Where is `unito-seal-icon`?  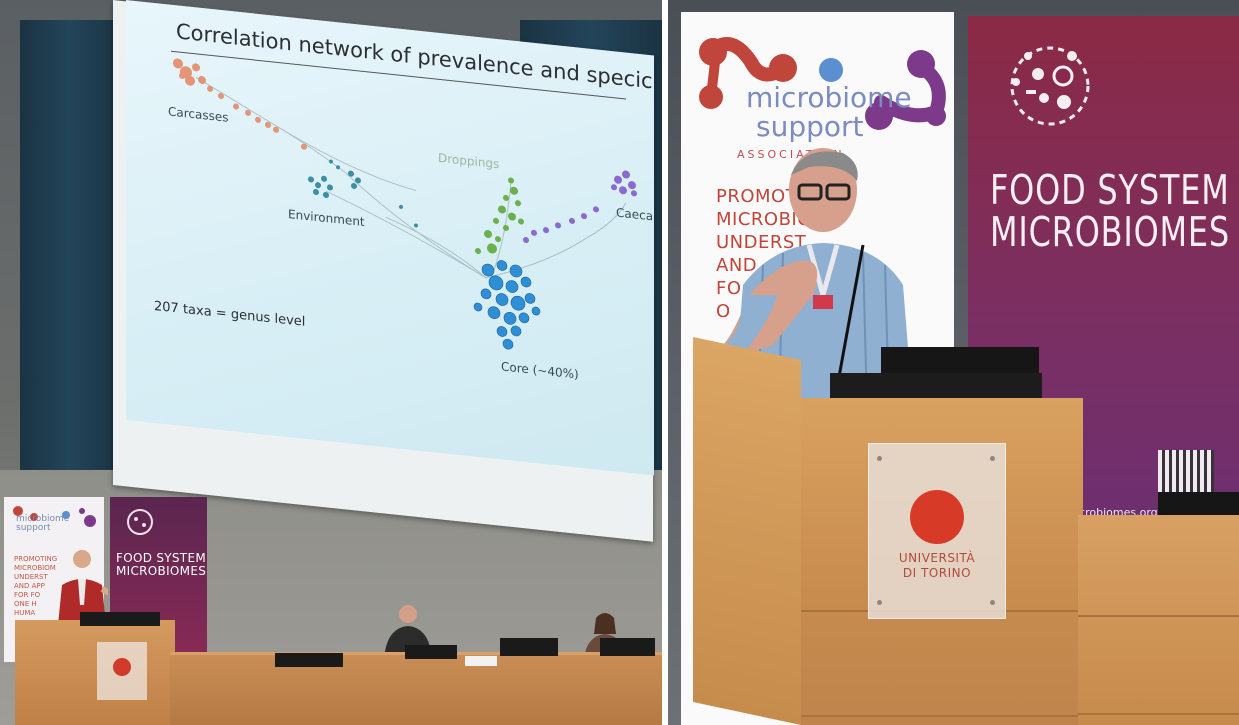
unito-seal-icon is located at coordinates (937, 517).